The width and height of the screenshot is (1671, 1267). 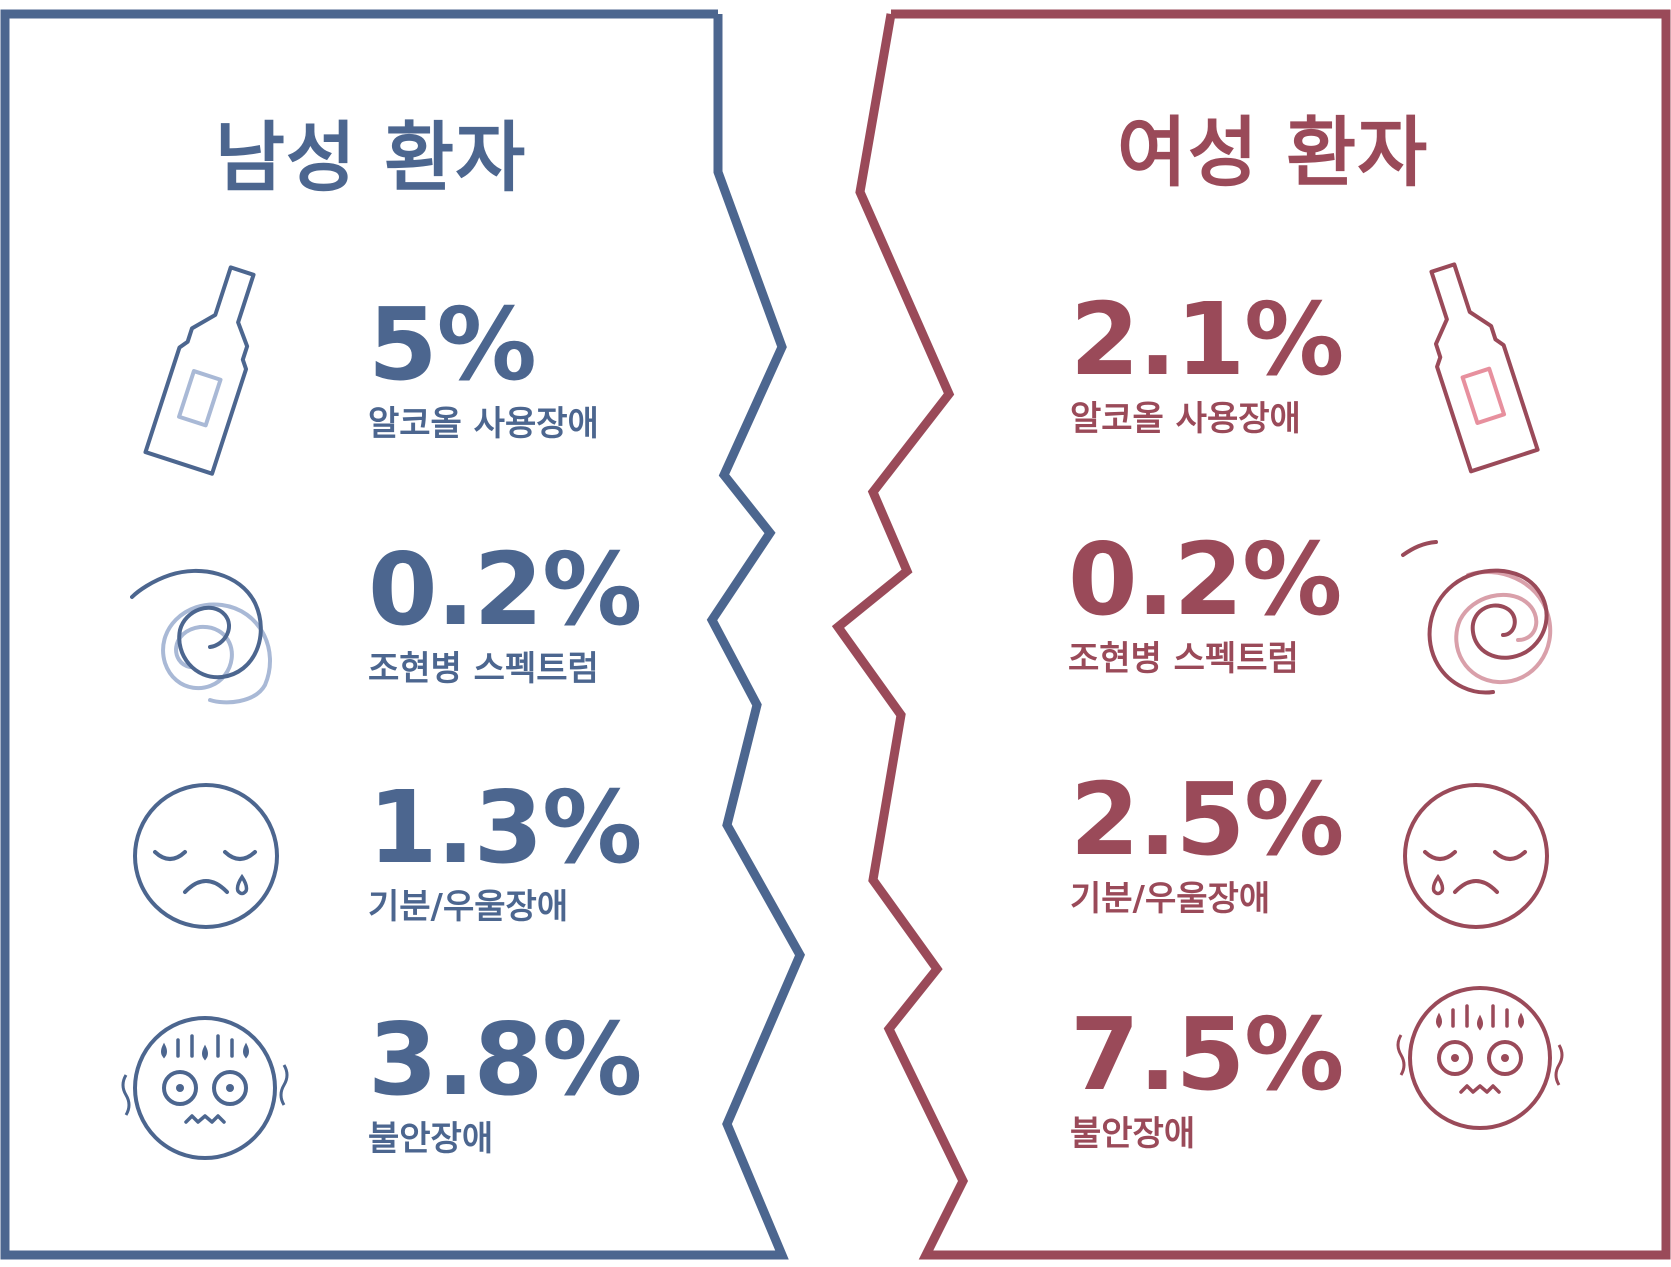 I want to click on stat-value: 5%, so click(x=452, y=344).